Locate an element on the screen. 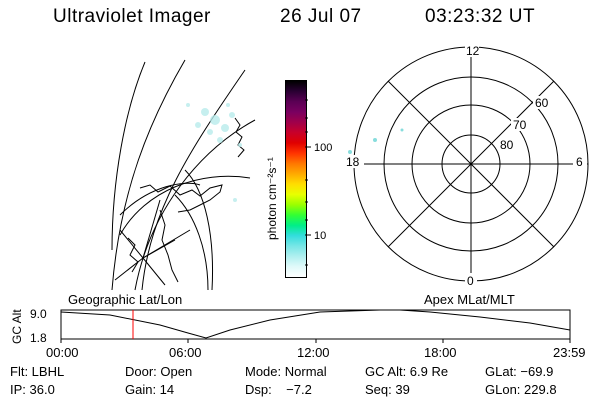  timeline-frame is located at coordinates (315, 324).